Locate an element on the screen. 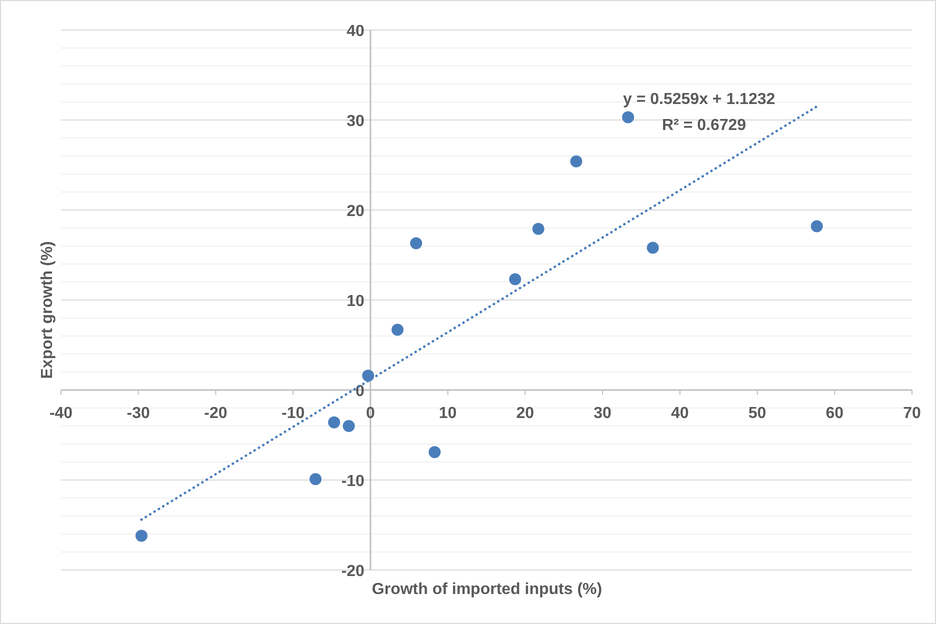  annotation: y = 0.5259x + 1.1232 is located at coordinates (699, 99).